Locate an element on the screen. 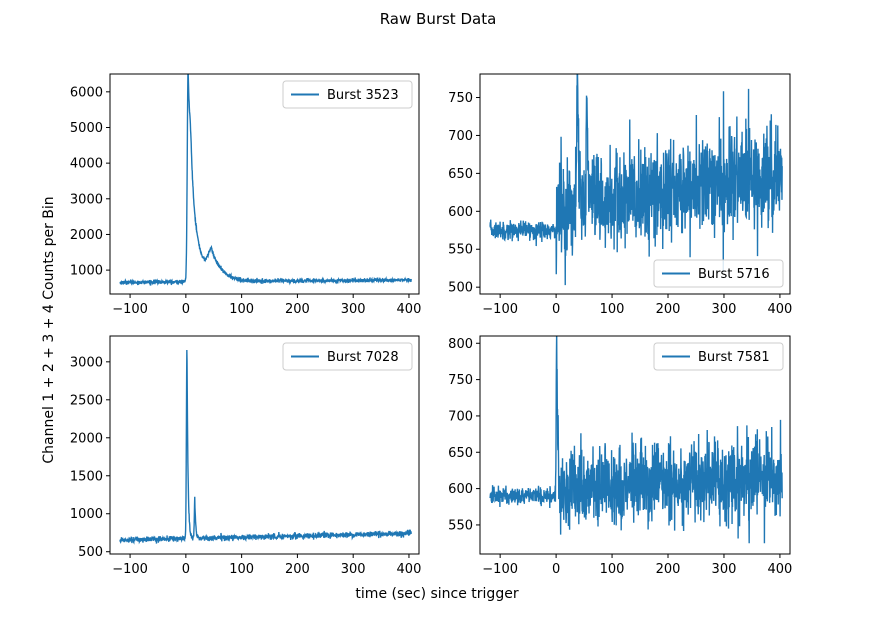 Image resolution: width=877 pixels, height=623 pixels. legend: Burst 7028 is located at coordinates (347, 356).